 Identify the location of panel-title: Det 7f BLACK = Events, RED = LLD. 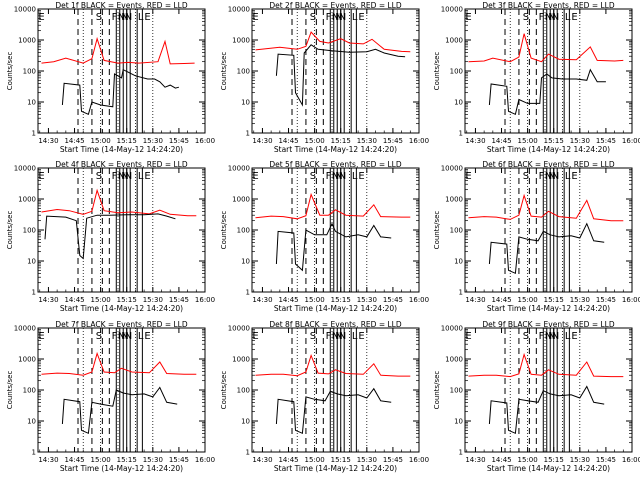
(121, 324).